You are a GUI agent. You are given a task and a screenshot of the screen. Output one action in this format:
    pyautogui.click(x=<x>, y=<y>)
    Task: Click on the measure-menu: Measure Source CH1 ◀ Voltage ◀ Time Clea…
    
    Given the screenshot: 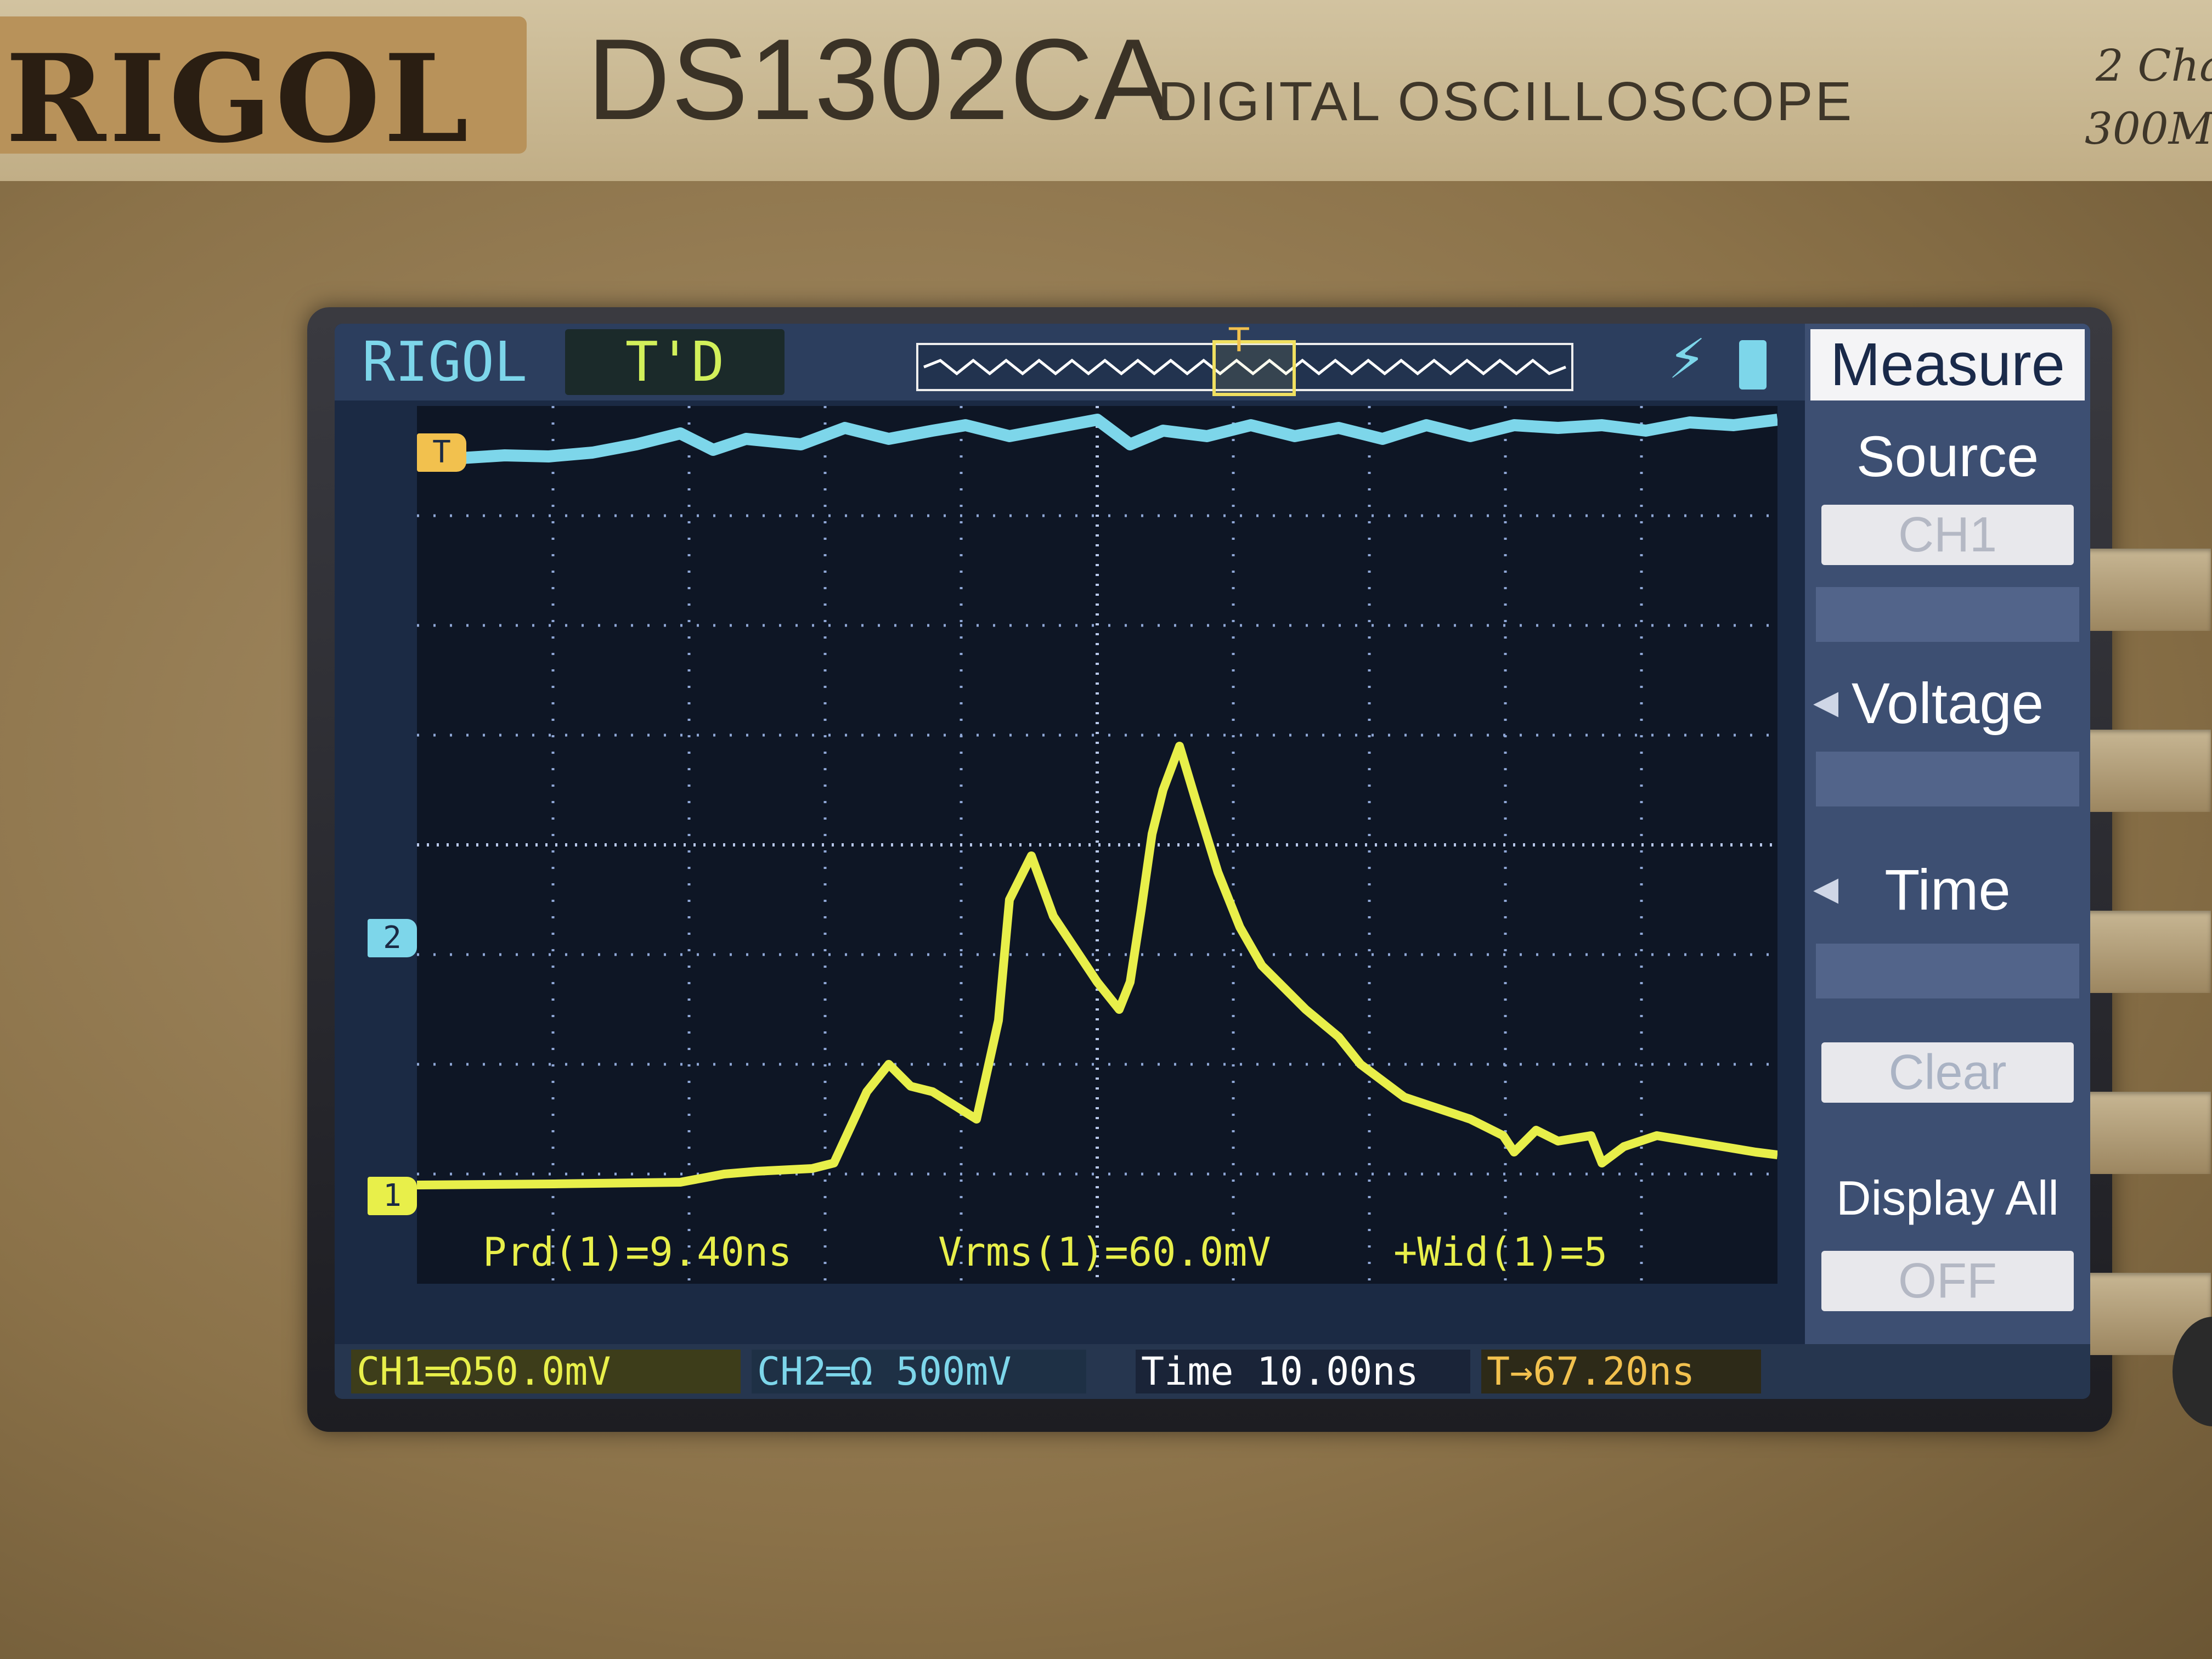 What is the action you would take?
    pyautogui.click(x=1947, y=834)
    